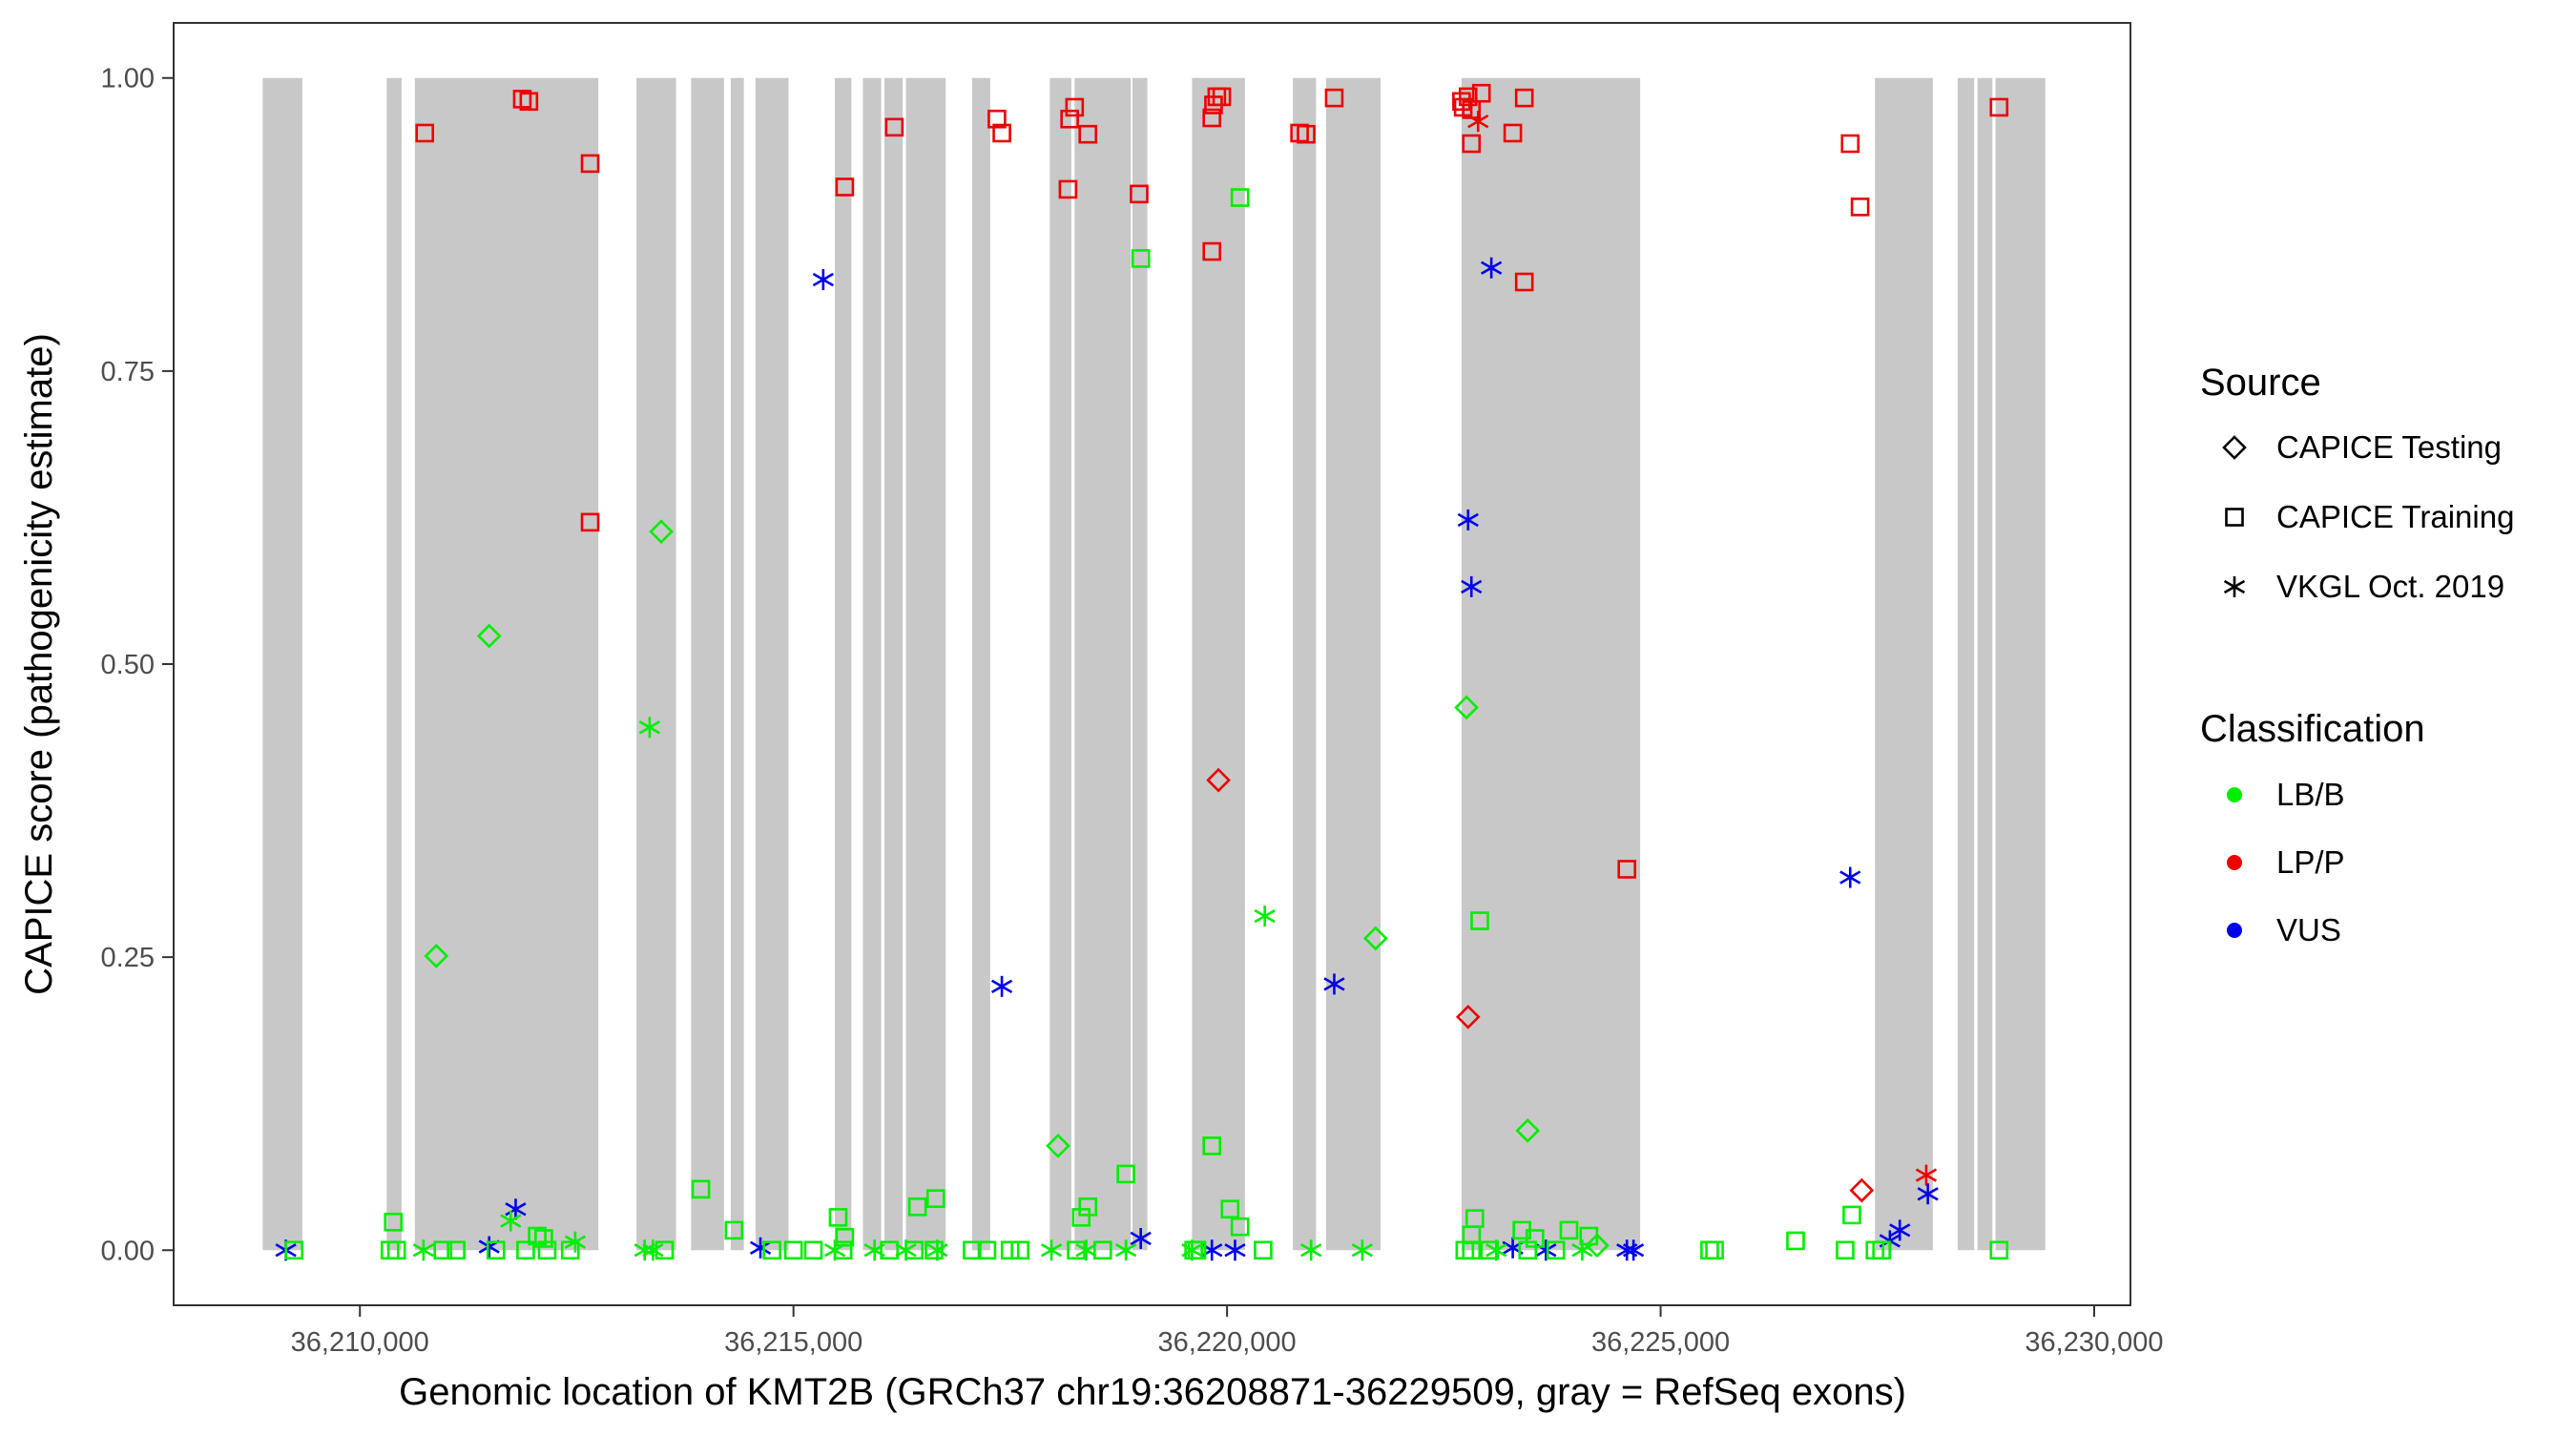 The image size is (2576, 1436). What do you see at coordinates (2390, 586) in the screenshot?
I see `legend-source-label: VKGL Oct. 2019` at bounding box center [2390, 586].